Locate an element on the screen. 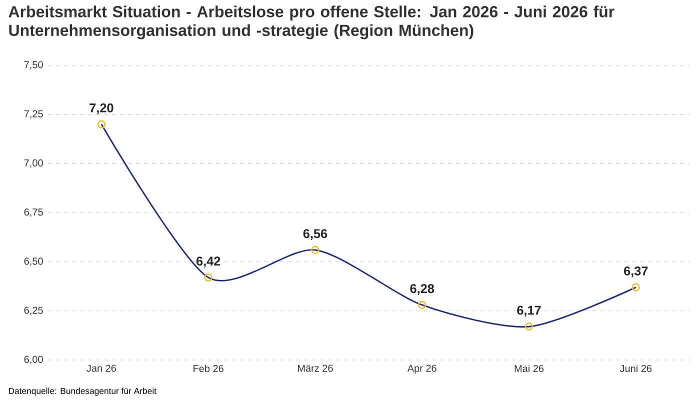 The height and width of the screenshot is (400, 700). y-tick-label: 7,00 is located at coordinates (33, 163).